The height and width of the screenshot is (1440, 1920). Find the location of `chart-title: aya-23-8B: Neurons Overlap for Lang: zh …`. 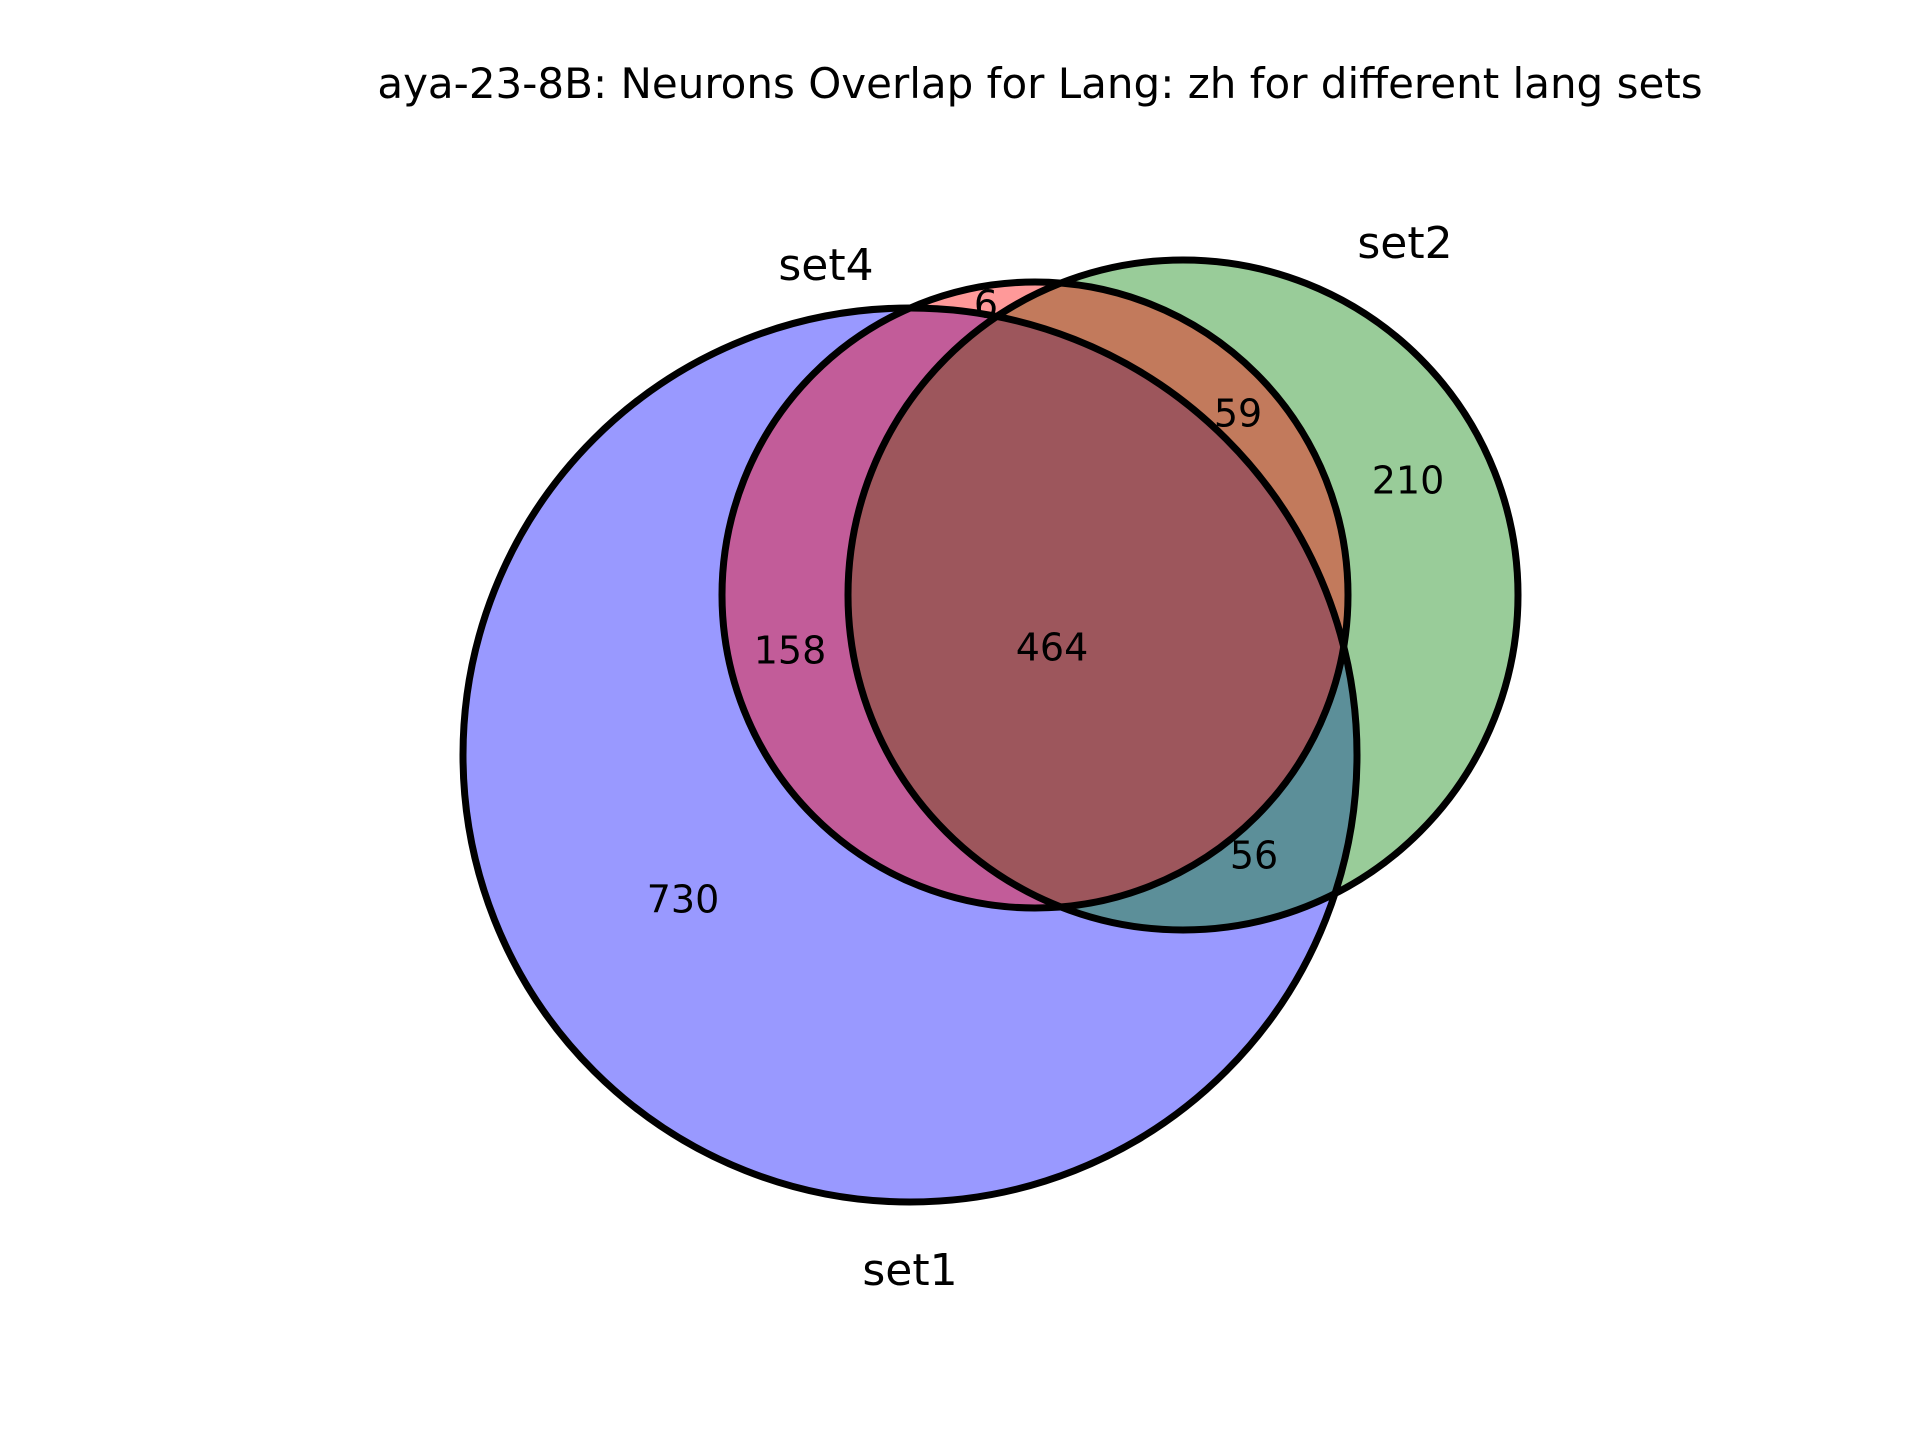

chart-title: aya-23-8B: Neurons Overlap for Lang: zh … is located at coordinates (1039, 83).